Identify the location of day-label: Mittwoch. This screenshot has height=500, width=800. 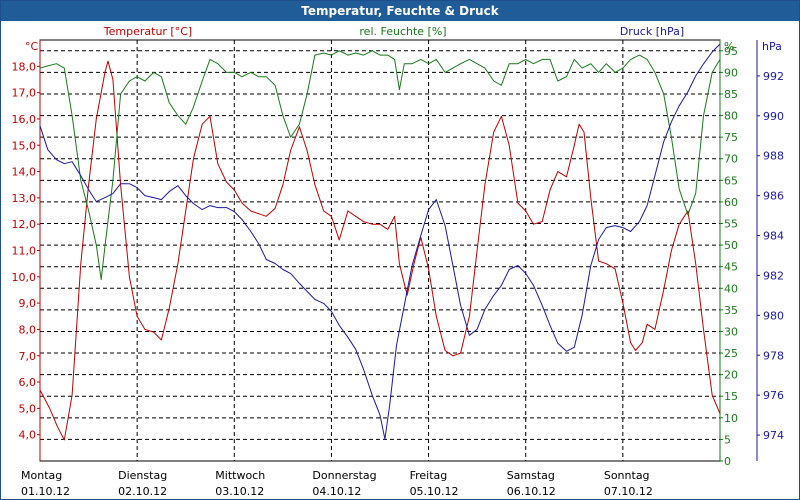
(240, 475).